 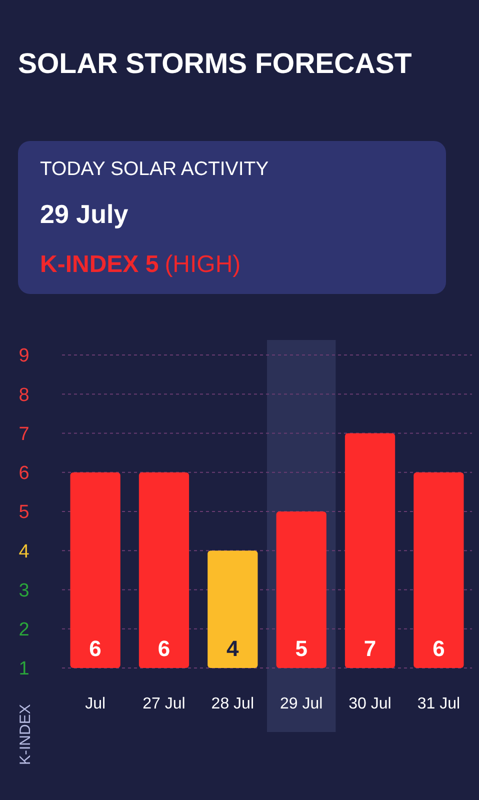 I want to click on x-tick-label: 30 Jul, so click(x=370, y=704).